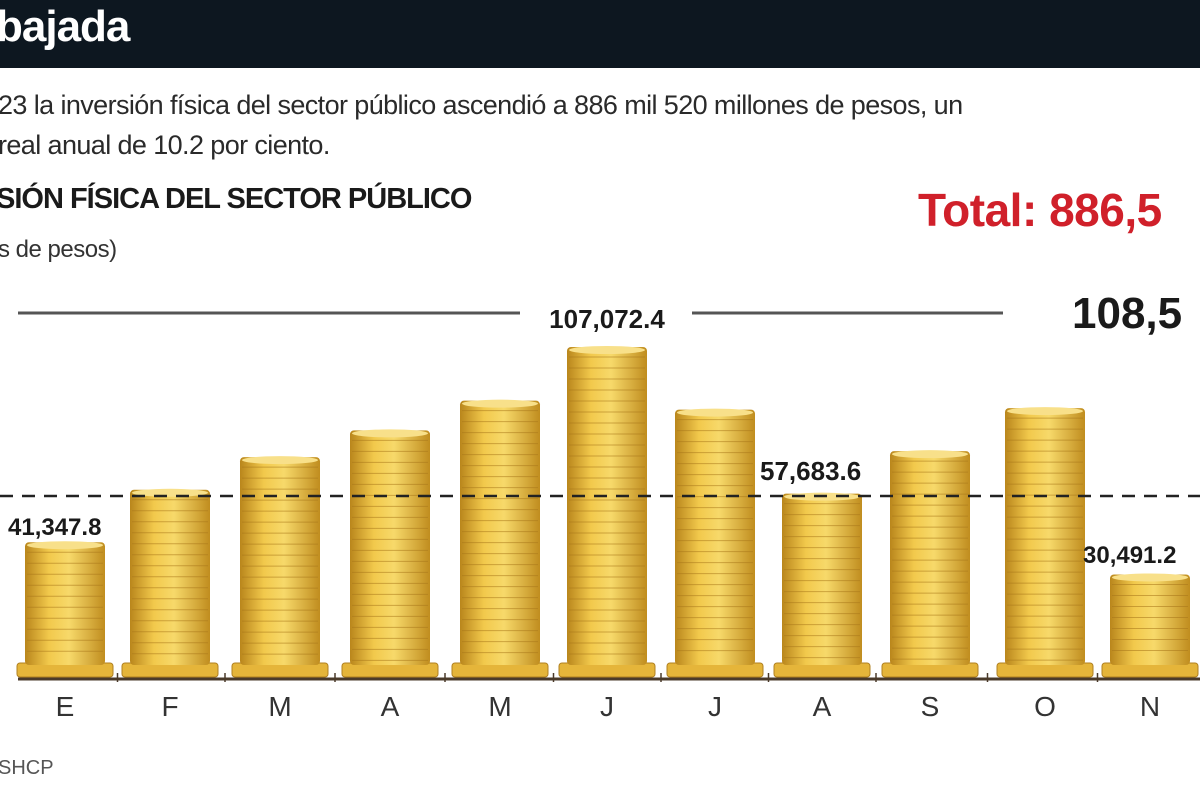 This screenshot has height=800, width=1200. Describe the element at coordinates (1045, 706) in the screenshot. I see `month-label: O` at that location.